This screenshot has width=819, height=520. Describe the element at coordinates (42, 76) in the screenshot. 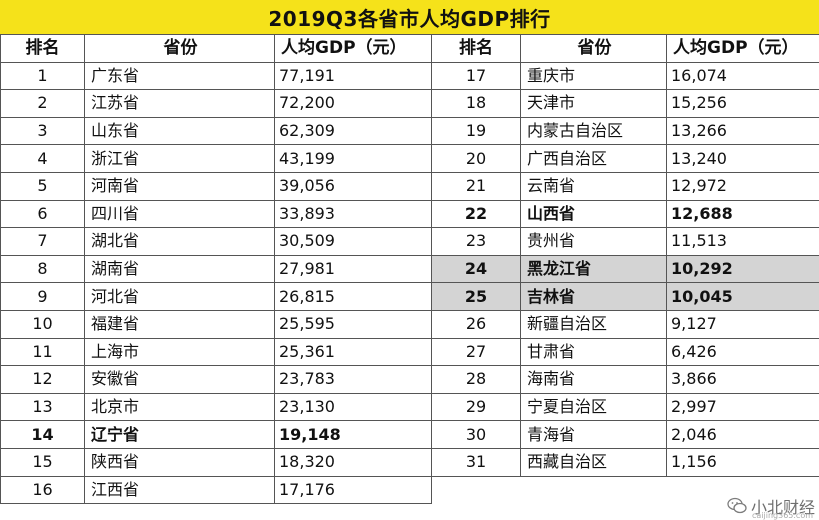

I see `rank-cell: 1` at that location.